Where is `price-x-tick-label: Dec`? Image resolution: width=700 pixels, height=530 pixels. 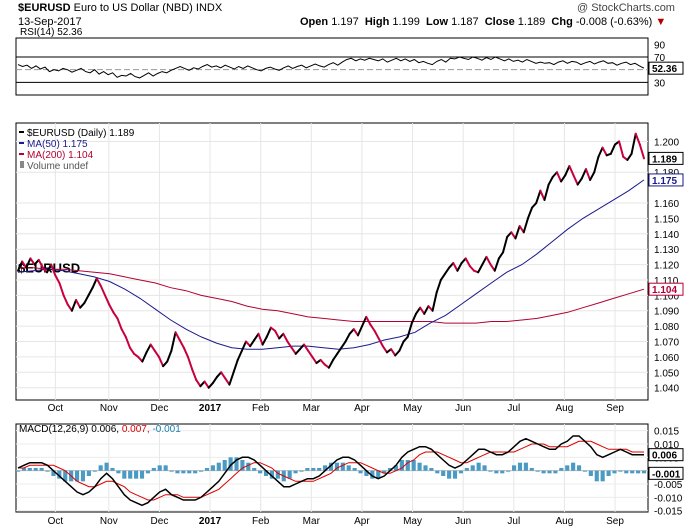
price-x-tick-label: Dec is located at coordinates (160, 408).